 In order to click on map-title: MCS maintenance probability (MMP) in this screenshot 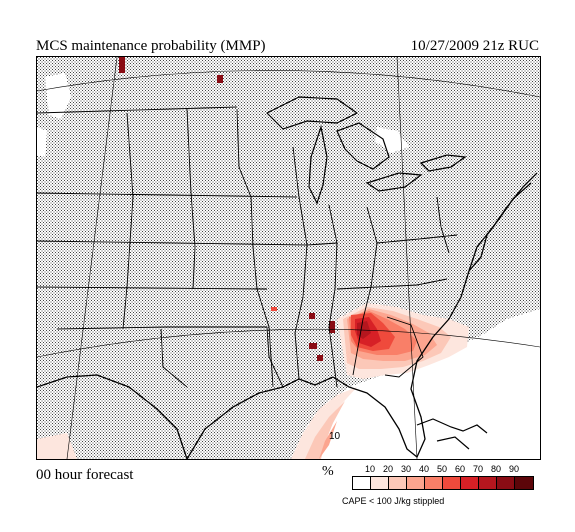, I will do `click(151, 46)`.